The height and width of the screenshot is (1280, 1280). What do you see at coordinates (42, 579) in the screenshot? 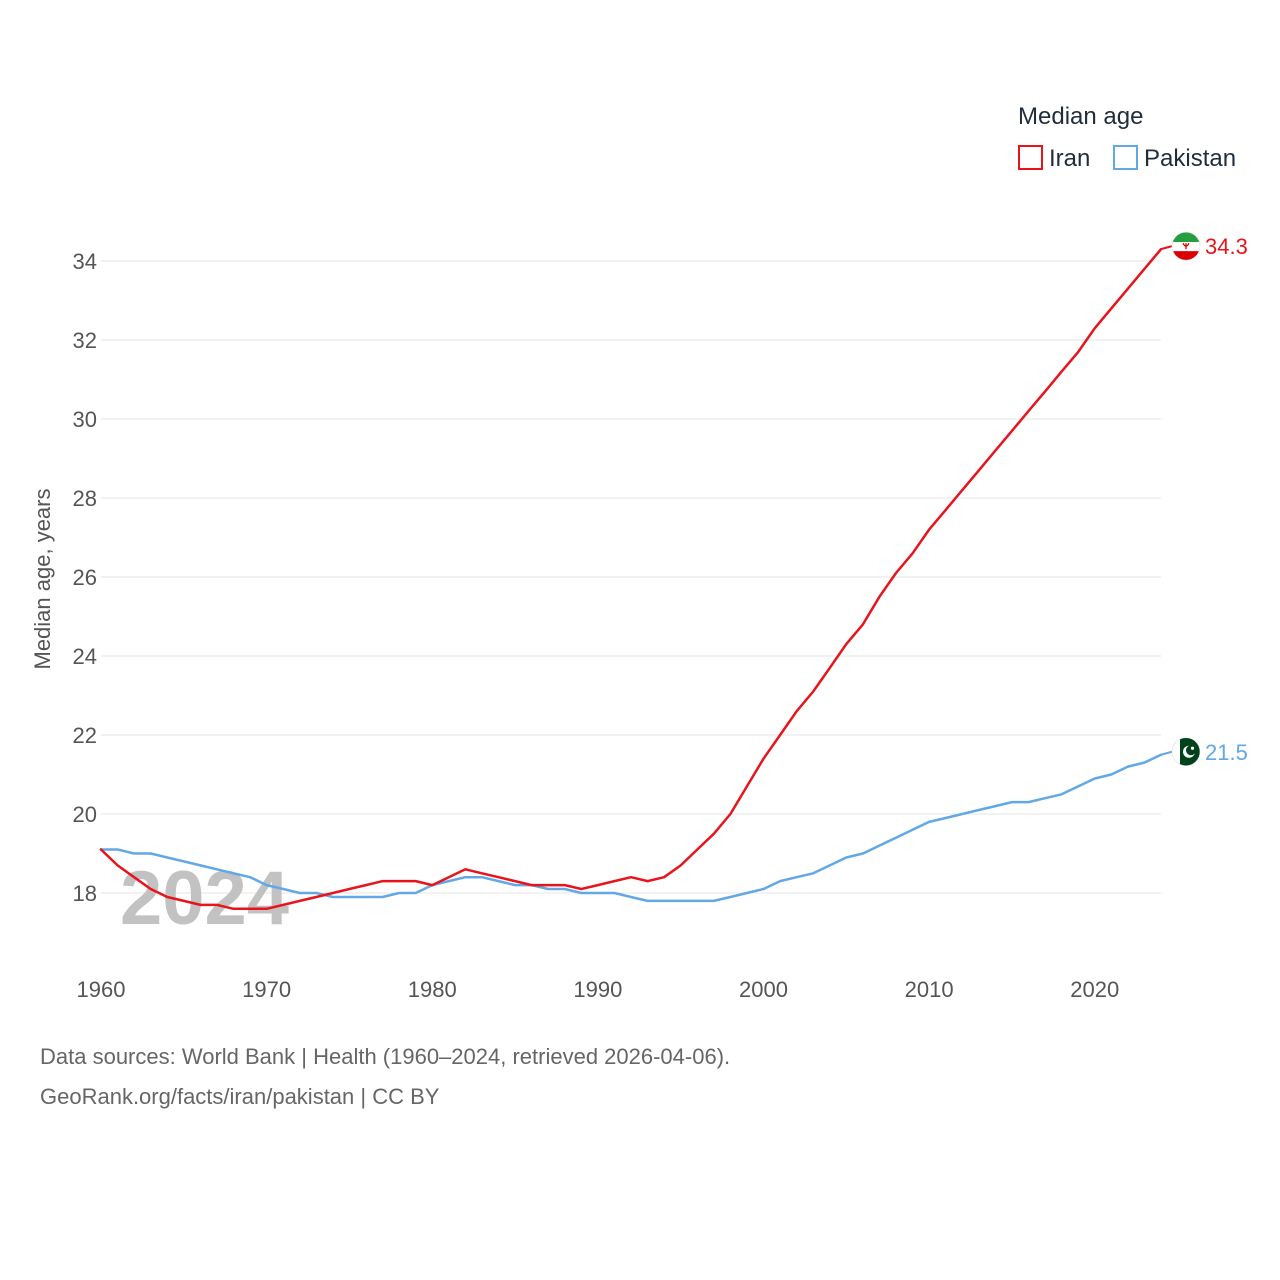
I see `y-axis-title: Median age, years` at bounding box center [42, 579].